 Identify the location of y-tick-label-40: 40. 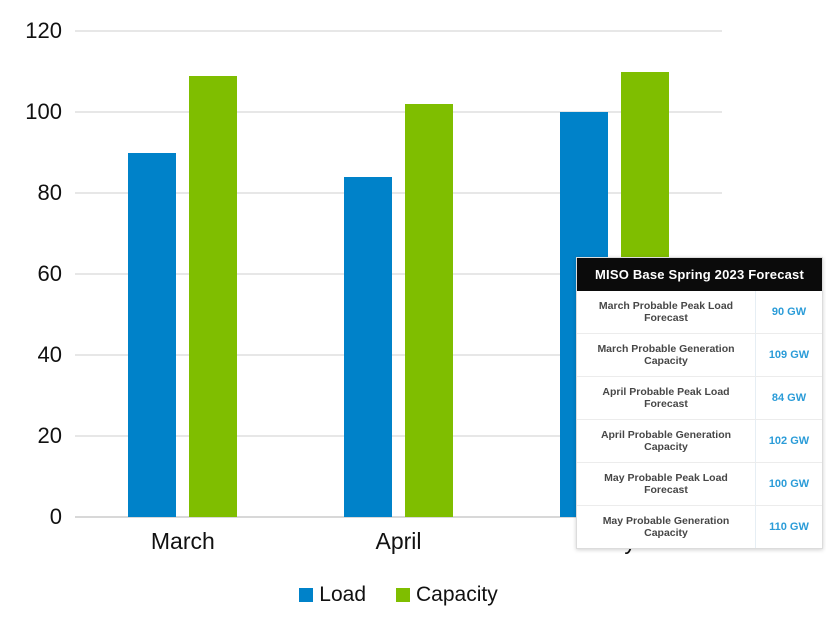
(49, 355).